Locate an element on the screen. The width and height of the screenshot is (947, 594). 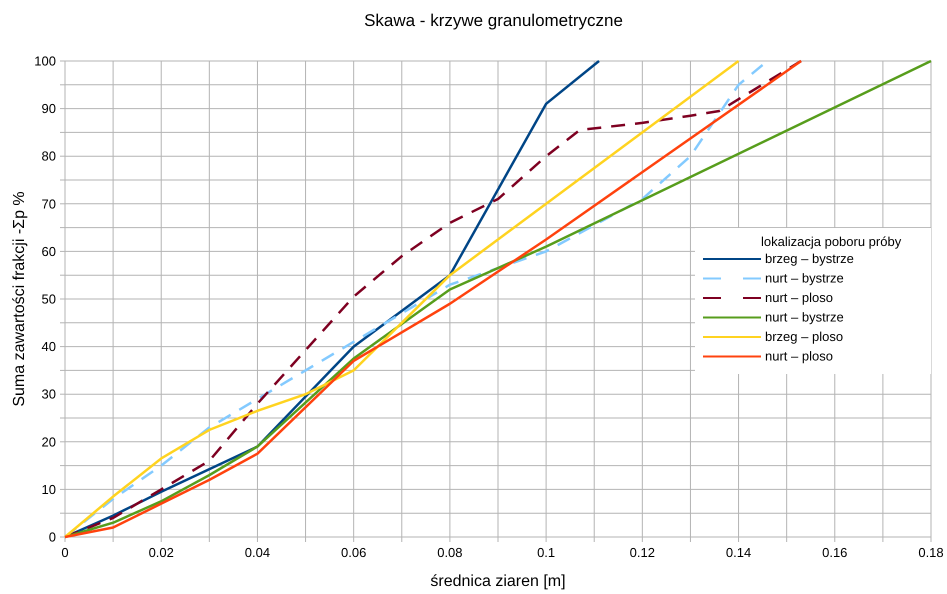
legend-label: brzeg – bystrze is located at coordinates (809, 258).